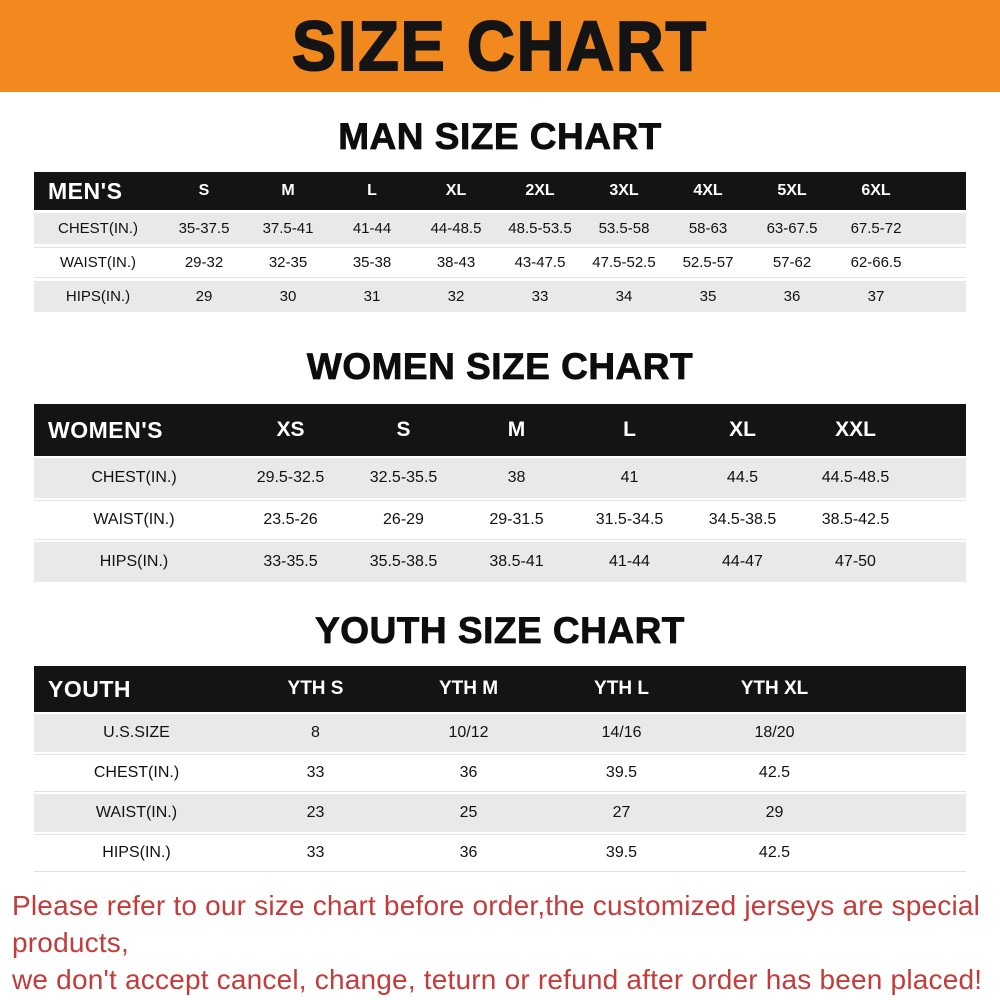  What do you see at coordinates (876, 190) in the screenshot?
I see `column-header: 6XL` at bounding box center [876, 190].